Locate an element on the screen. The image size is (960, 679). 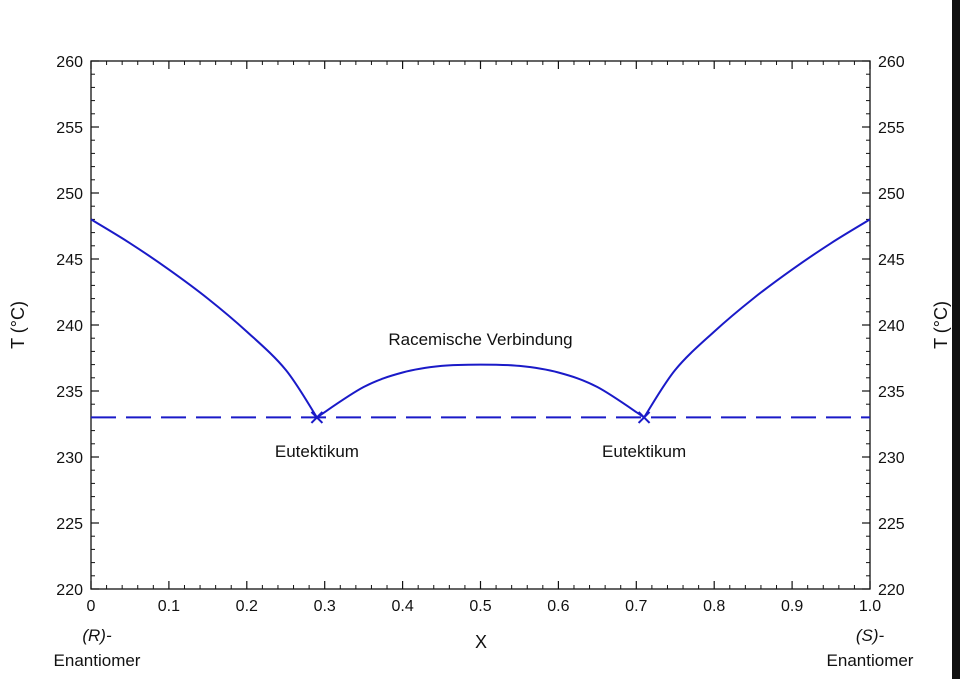
y-tick-label-left: 225 is located at coordinates (69, 524).